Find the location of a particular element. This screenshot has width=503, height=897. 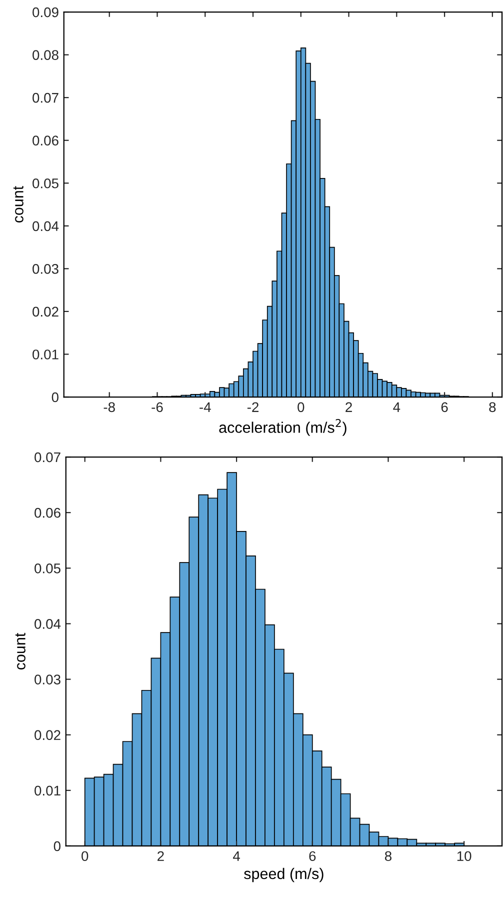

x-axis-title: acceleration (m/s$^{2}$) is located at coordinates (282, 427).